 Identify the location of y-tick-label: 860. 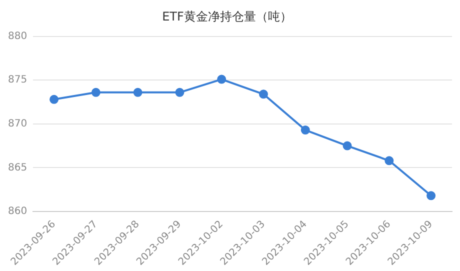
(18, 212).